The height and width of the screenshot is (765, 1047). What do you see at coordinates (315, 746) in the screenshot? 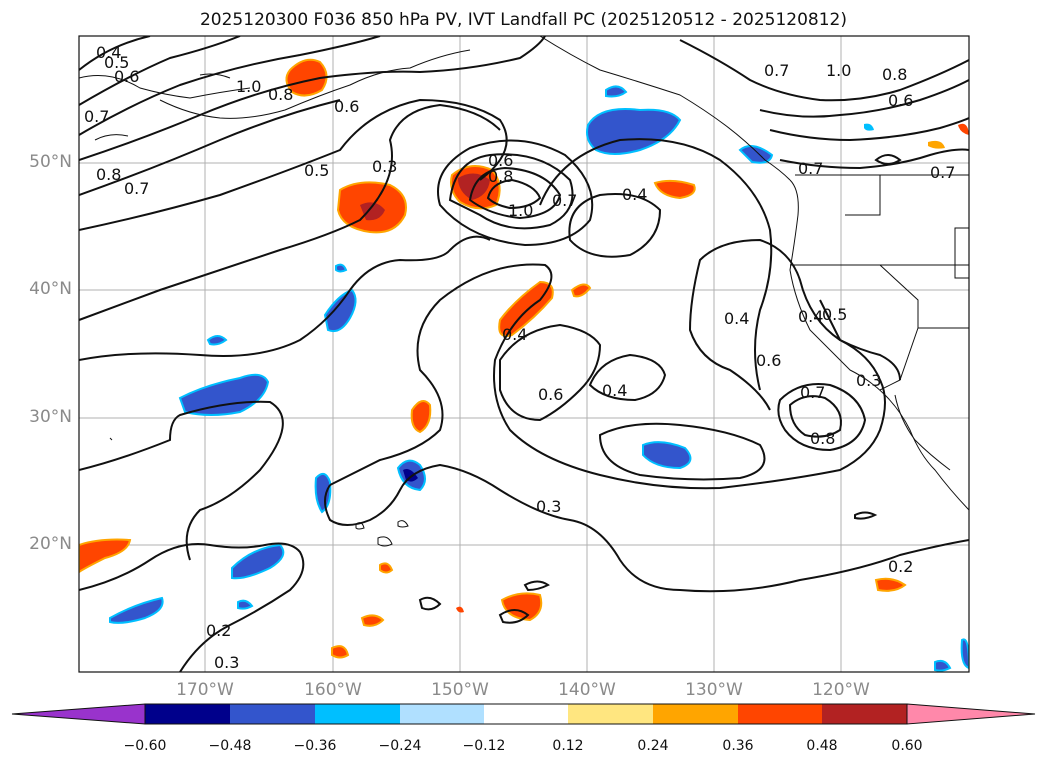
I see `colorbar-tick-label: −0.36` at bounding box center [315, 746].